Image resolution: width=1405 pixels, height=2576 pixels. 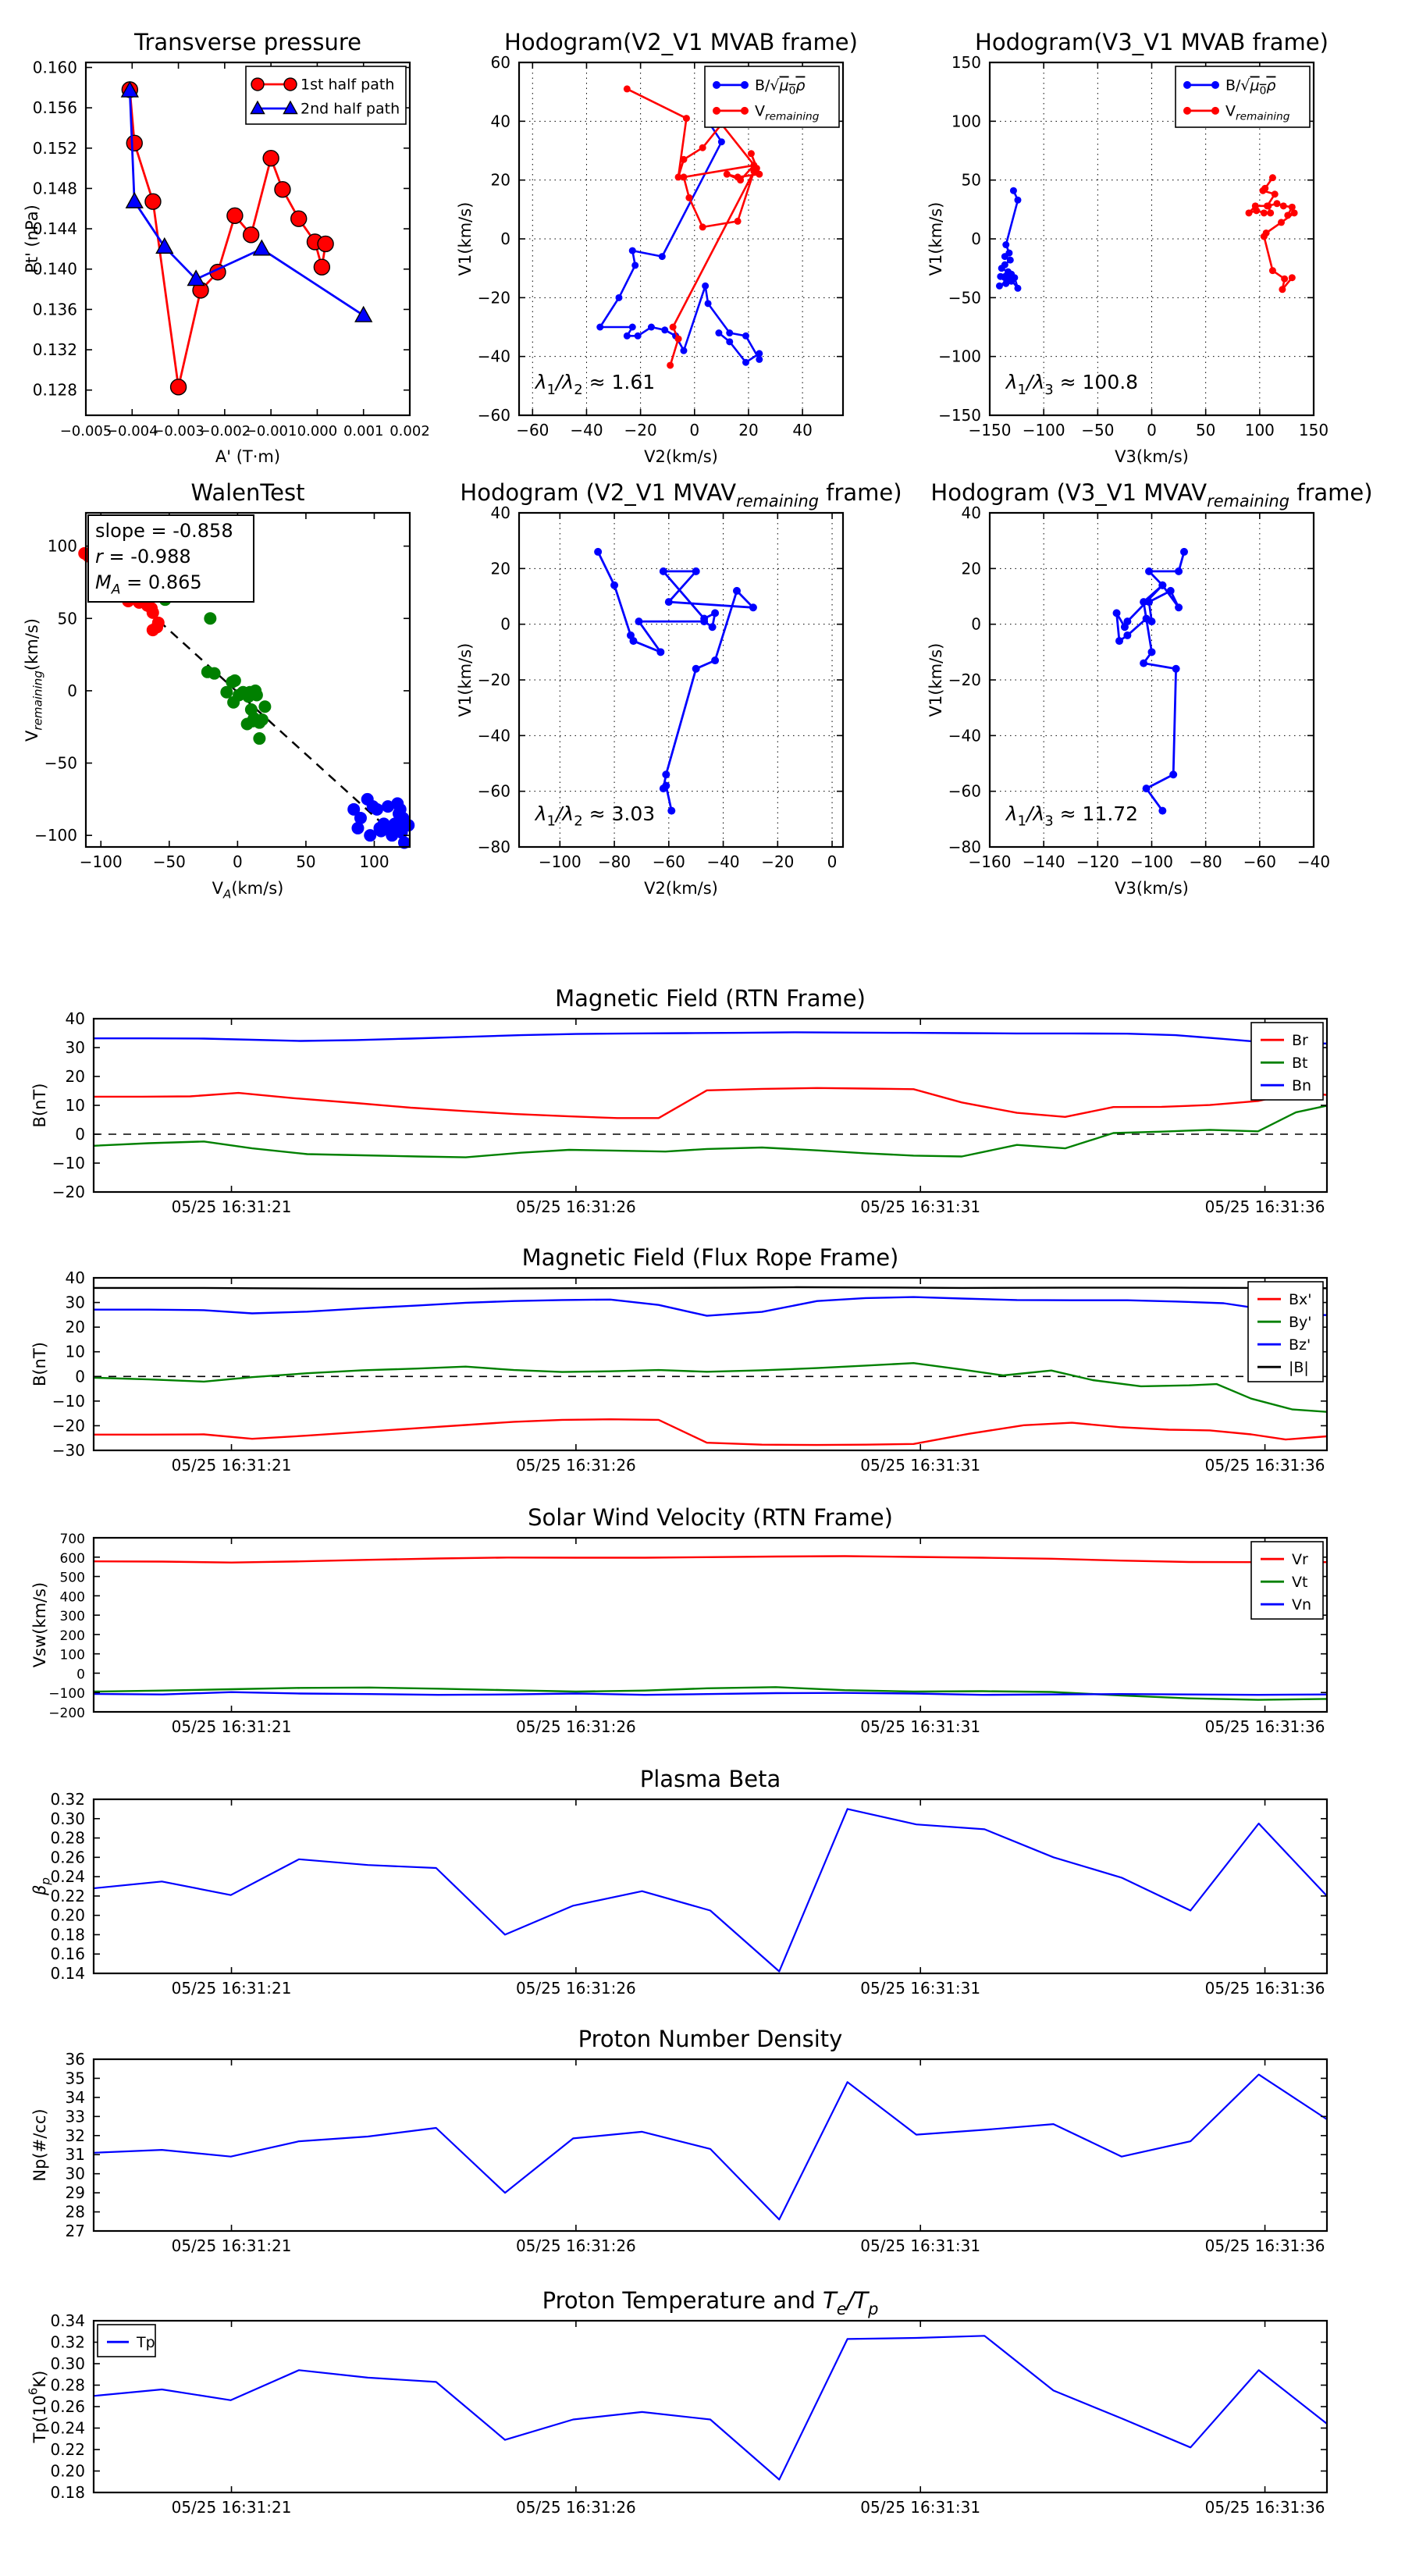 I want to click on x-tick-label: −100, so click(x=560, y=861).